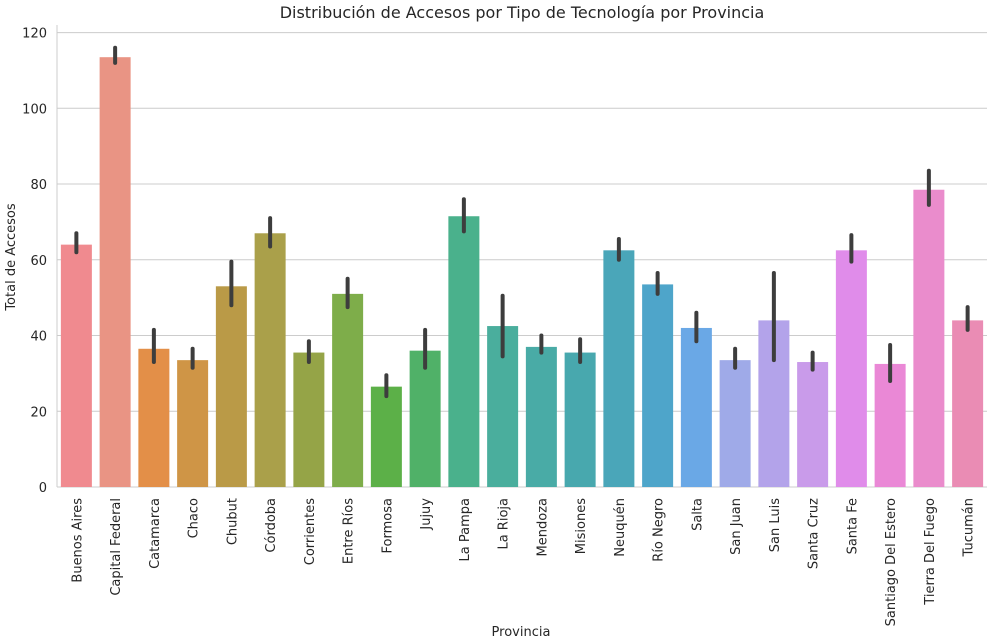 This screenshot has height=641, width=987. I want to click on x-tick-label: Catamarca, so click(155, 533).